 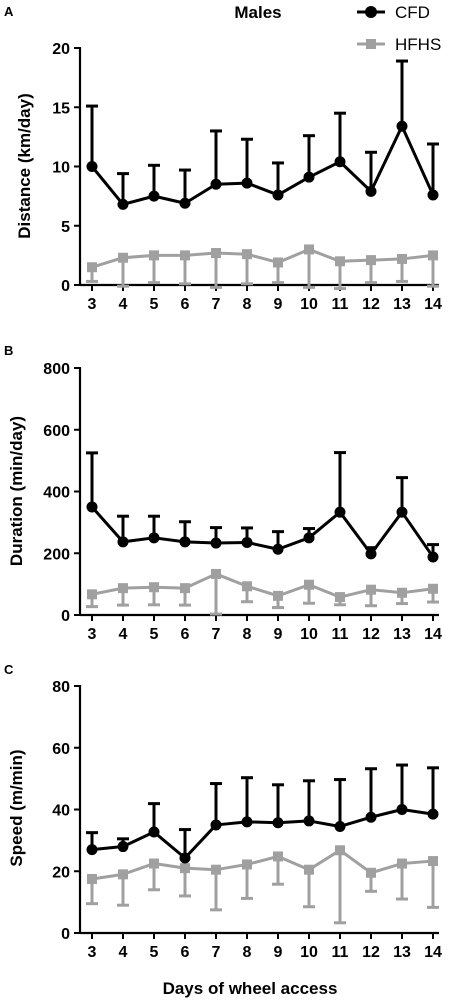 What do you see at coordinates (412, 12) in the screenshot?
I see `legend-cfd-label: CFD` at bounding box center [412, 12].